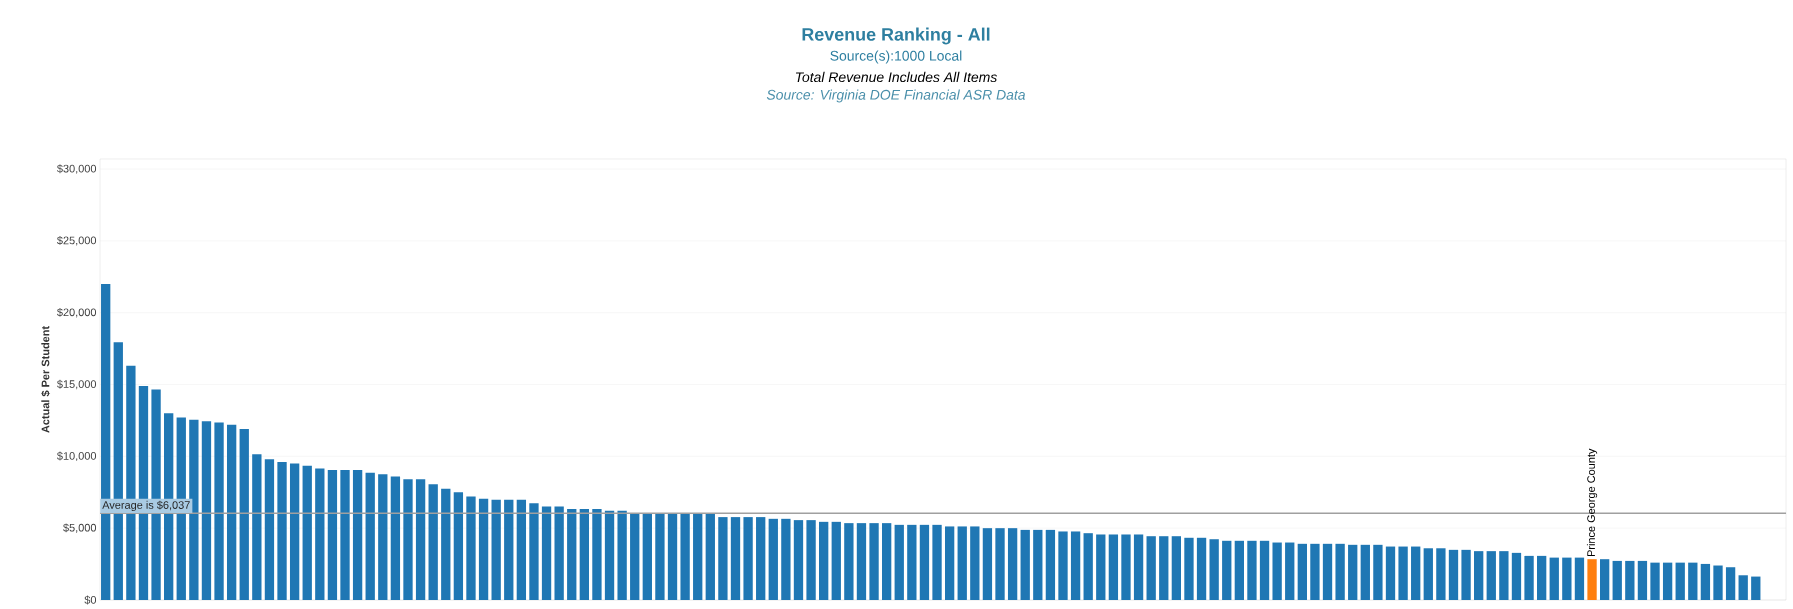 The image size is (1793, 609). What do you see at coordinates (1592, 502) in the screenshot?
I see `x-tick-label: Prince George County` at bounding box center [1592, 502].